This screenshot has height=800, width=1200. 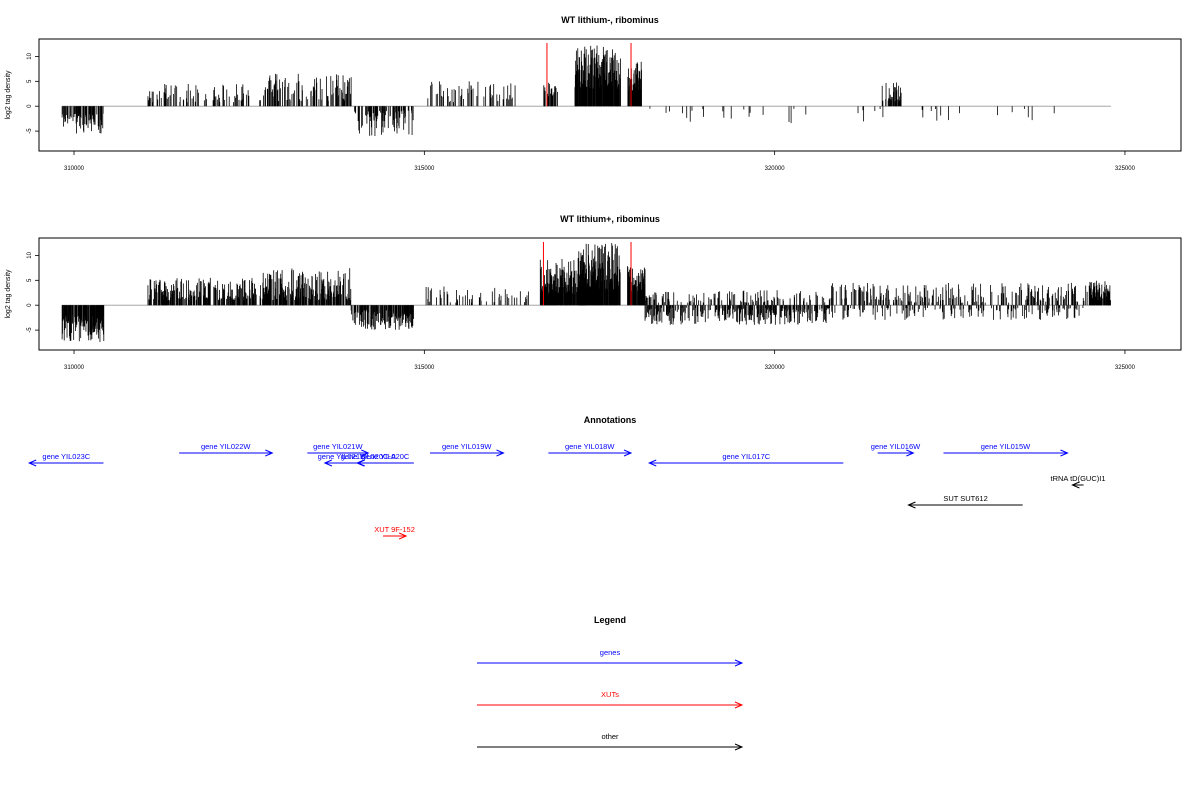 I want to click on annotation-arrow: gene YIL020C, so click(x=384, y=459).